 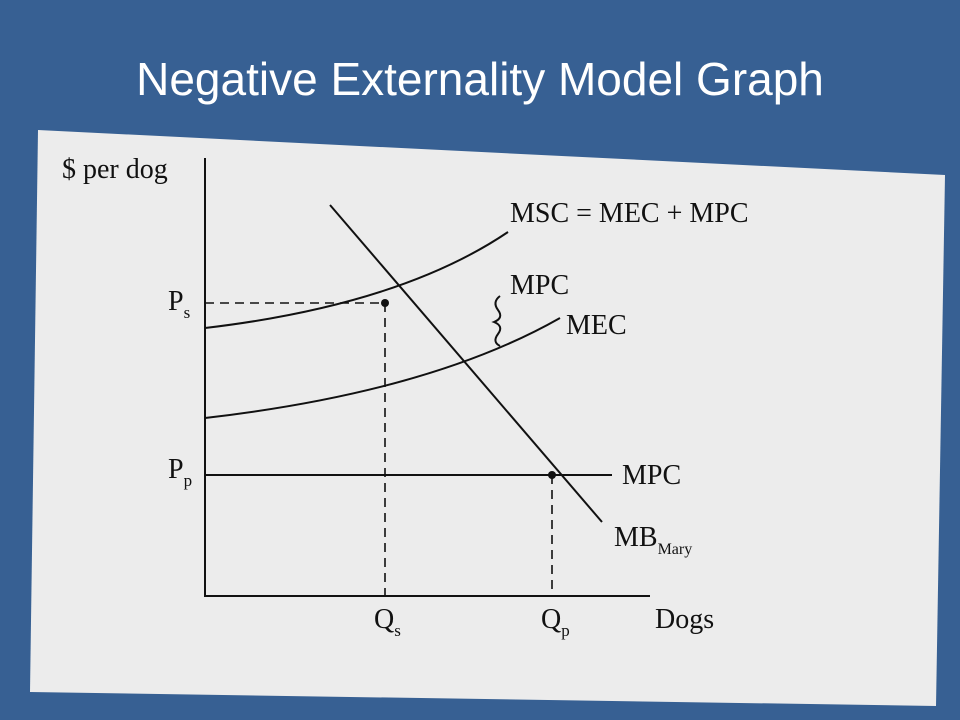 I want to click on pp-main: P, so click(x=176, y=469).